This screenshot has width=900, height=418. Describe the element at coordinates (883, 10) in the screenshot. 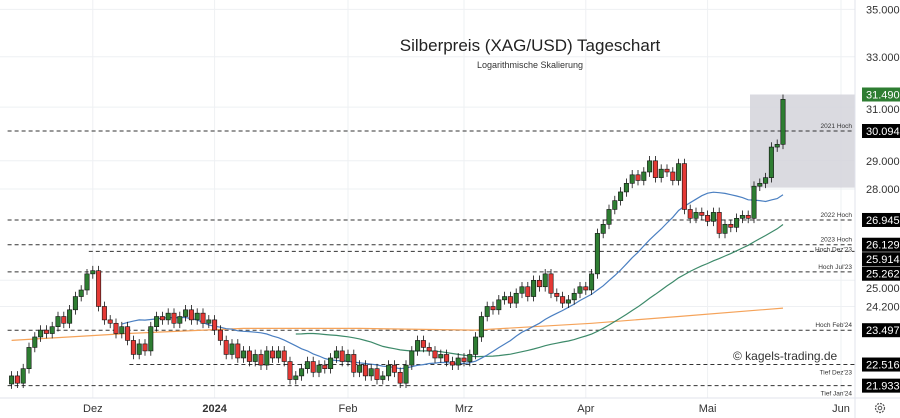

I see `price-tick-label: 35.000` at that location.